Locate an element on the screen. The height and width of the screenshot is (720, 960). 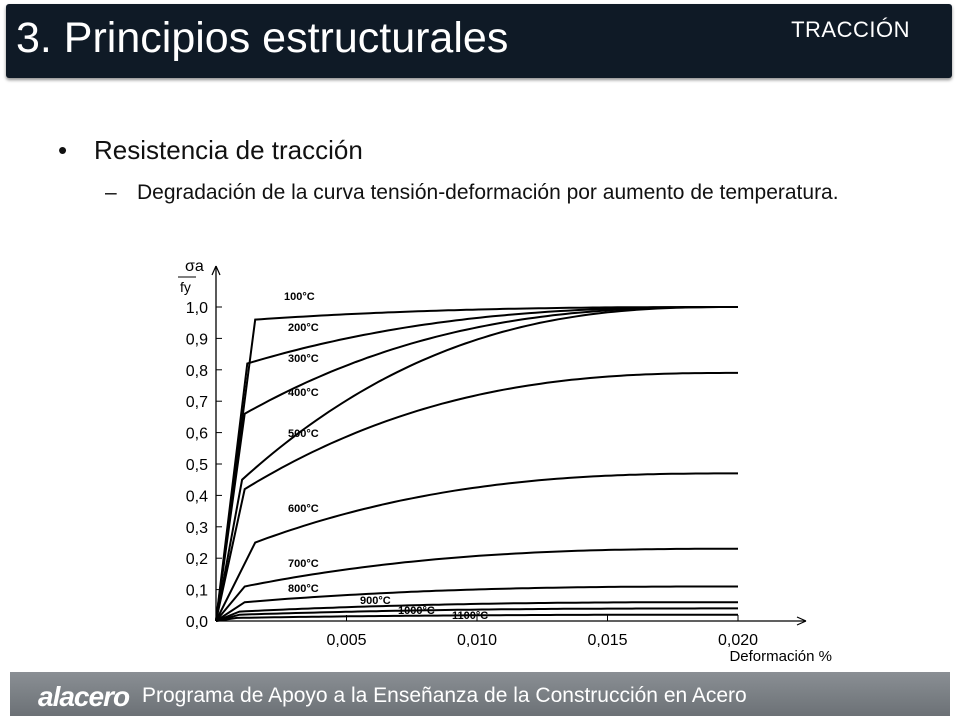
x-tick-label: 0,015 is located at coordinates (607, 640).